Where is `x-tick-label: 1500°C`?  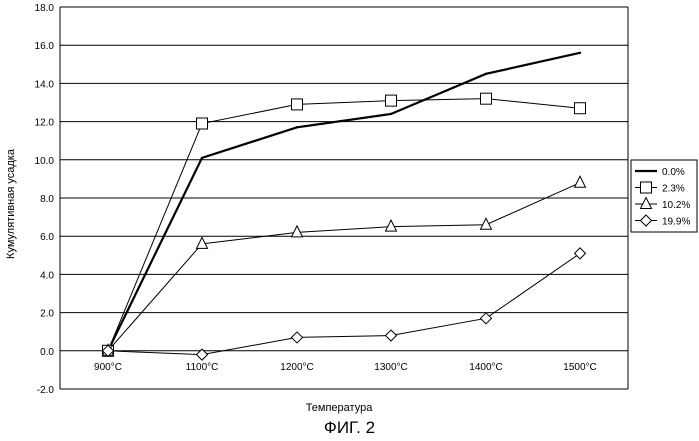 x-tick-label: 1500°C is located at coordinates (579, 367).